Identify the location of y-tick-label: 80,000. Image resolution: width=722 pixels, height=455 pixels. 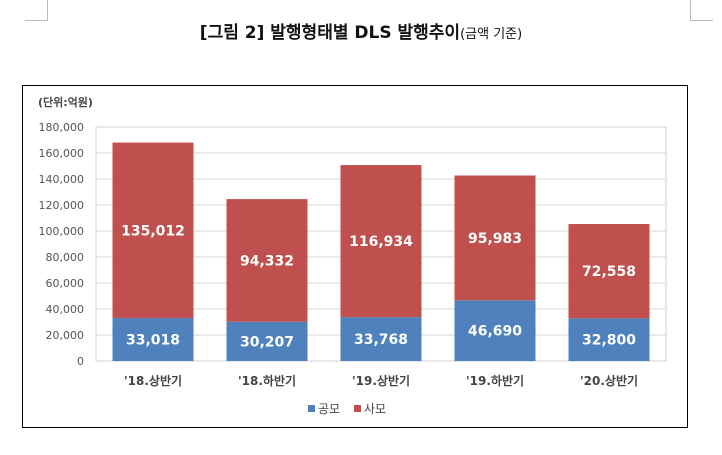
(65, 257).